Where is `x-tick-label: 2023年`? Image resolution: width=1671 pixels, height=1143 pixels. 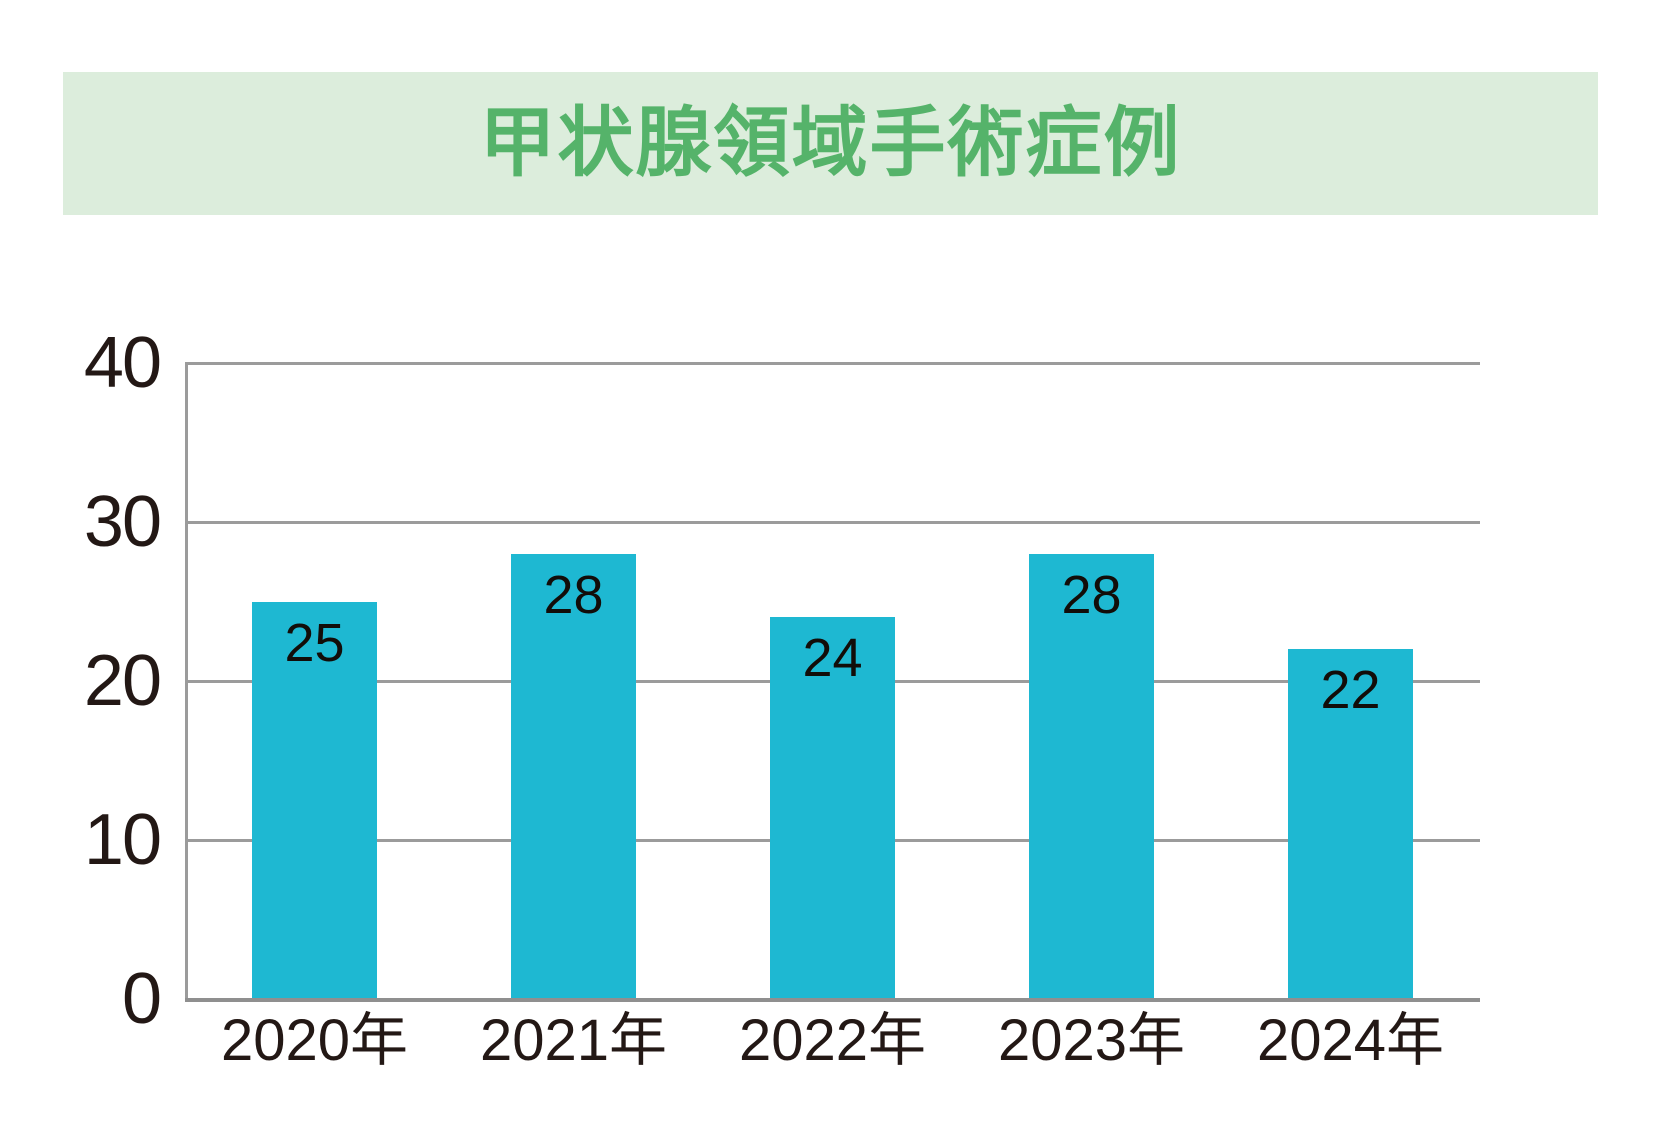 x-tick-label: 2023年 is located at coordinates (1091, 1040).